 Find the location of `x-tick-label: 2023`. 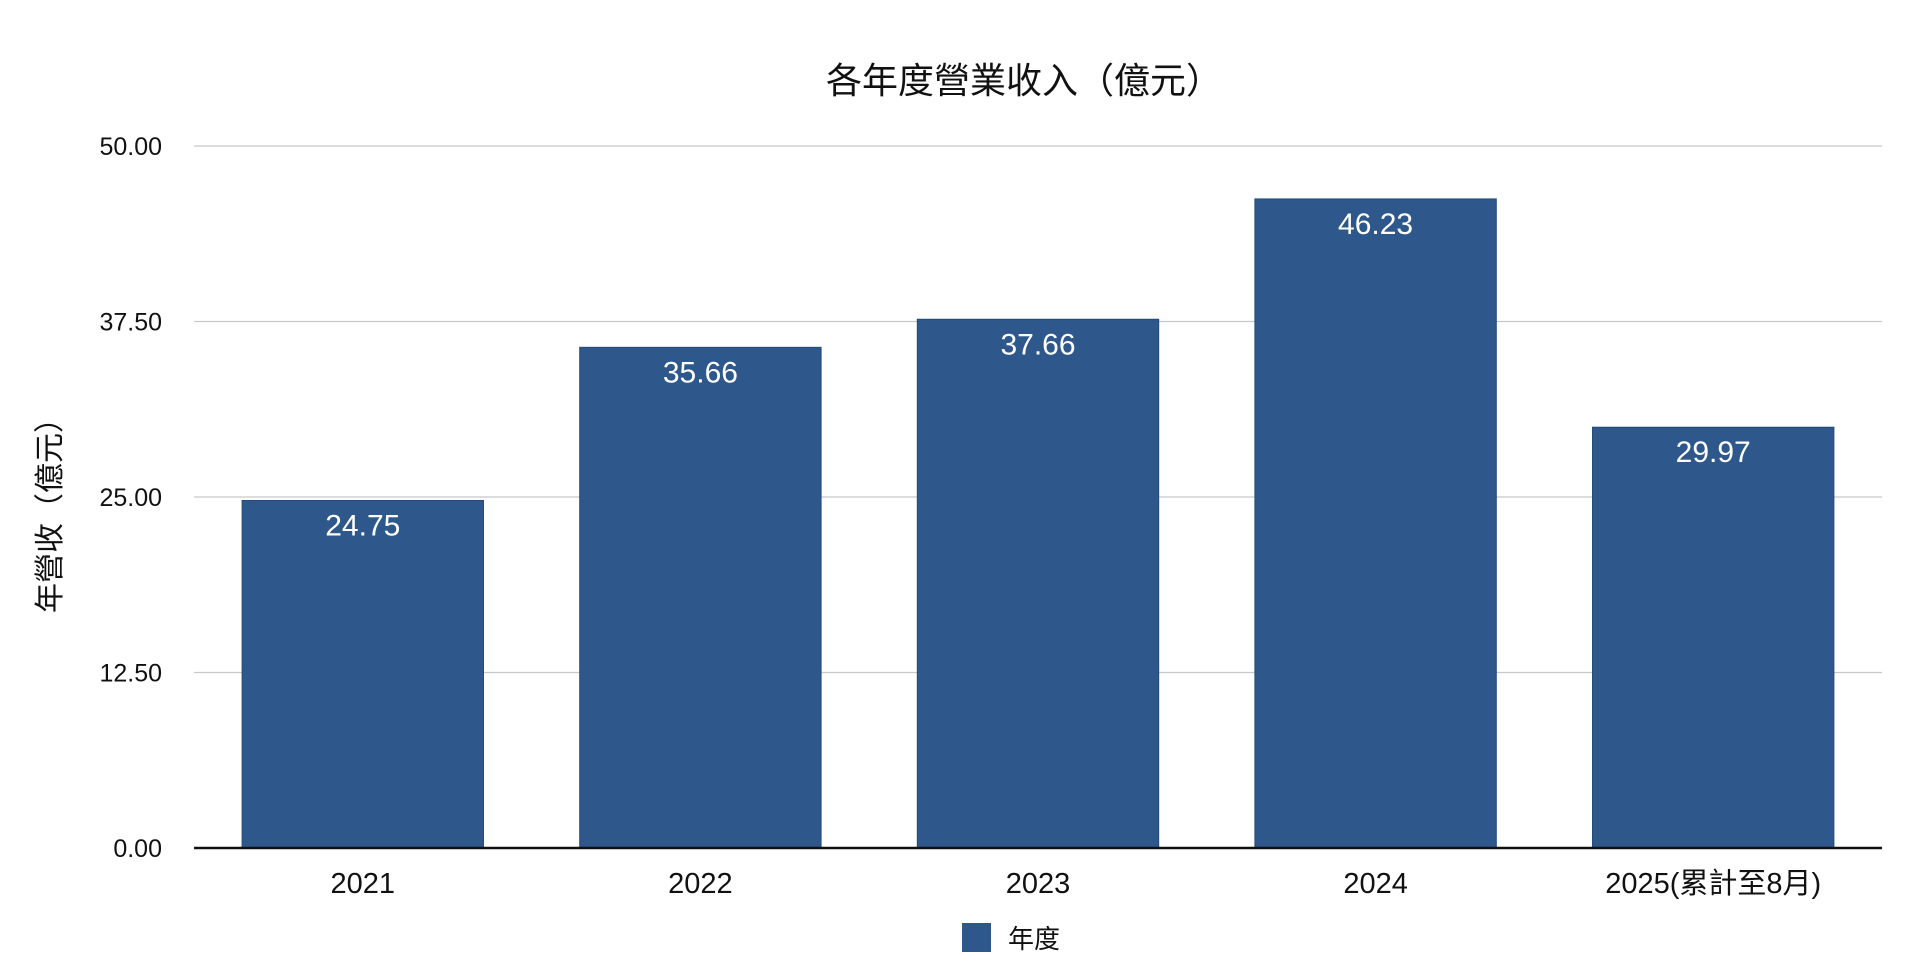

x-tick-label: 2023 is located at coordinates (1038, 884).